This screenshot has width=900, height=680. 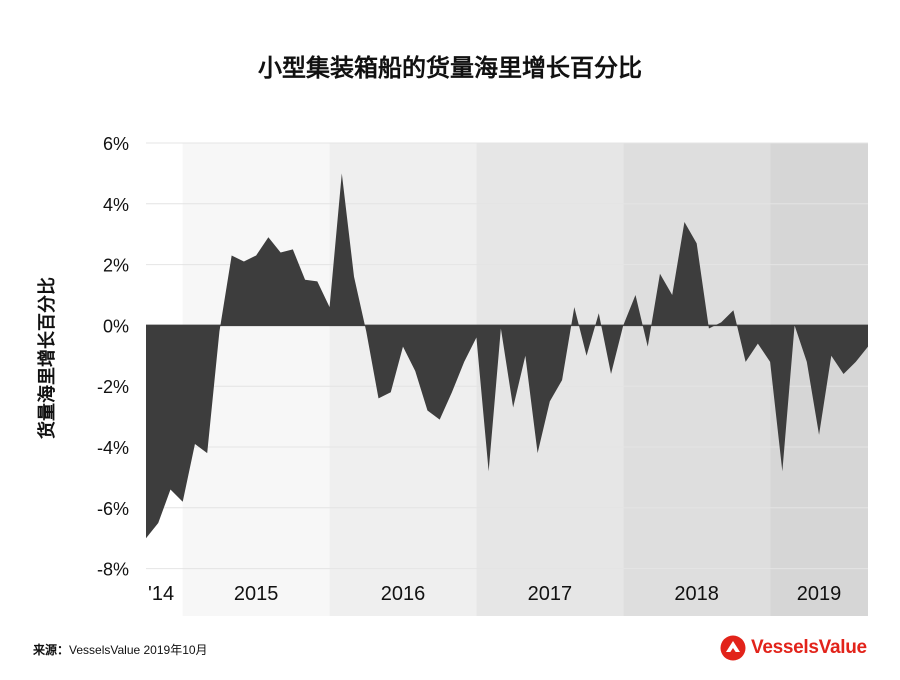 What do you see at coordinates (256, 594) in the screenshot?
I see `x-tick-label: 2015` at bounding box center [256, 594].